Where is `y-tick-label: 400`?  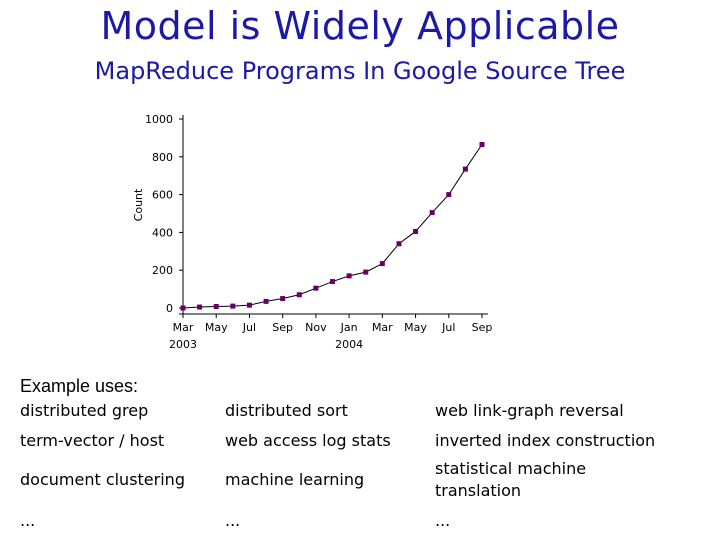 y-tick-label: 400 is located at coordinates (162, 232).